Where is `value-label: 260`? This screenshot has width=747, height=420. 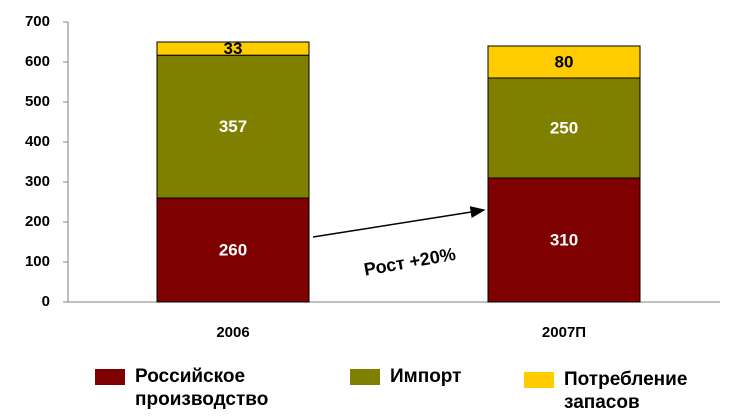
value-label: 260 is located at coordinates (233, 249).